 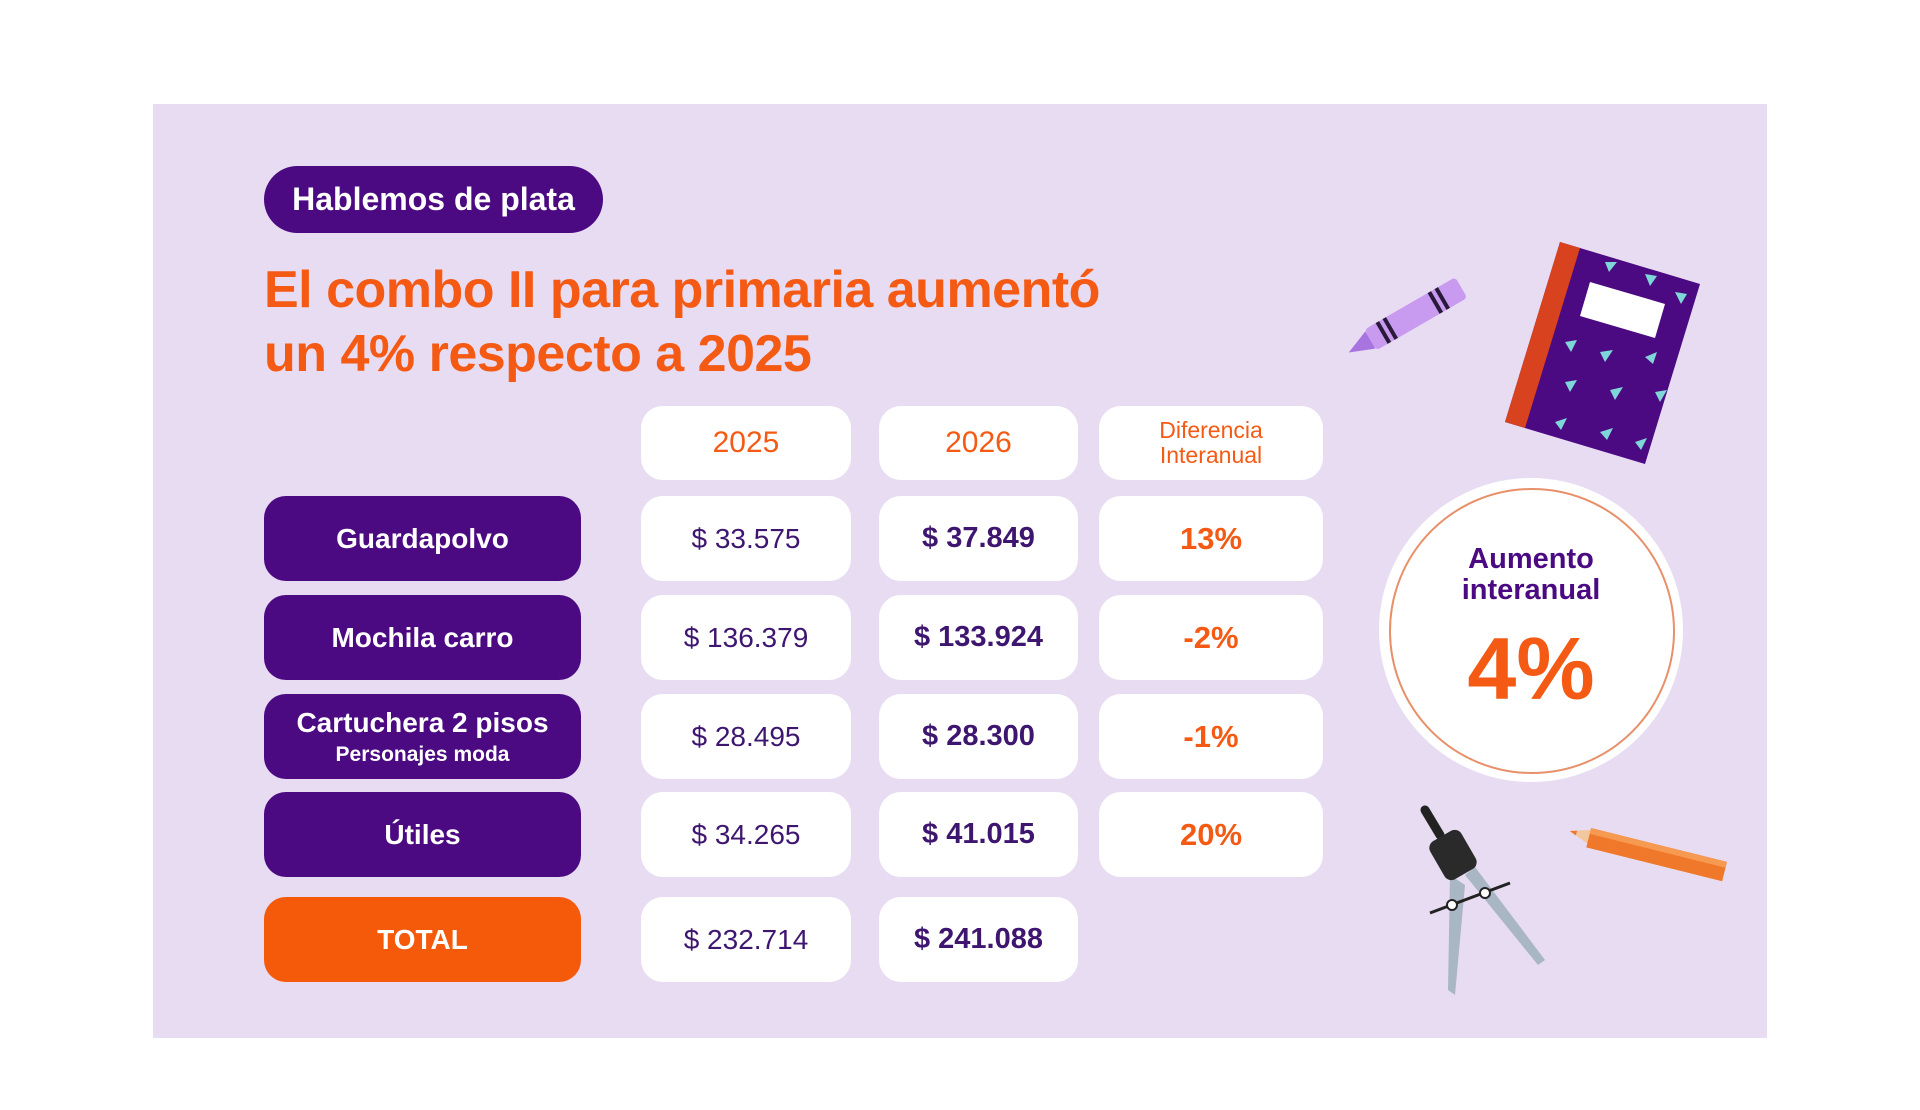 What do you see at coordinates (978, 736) in the screenshot?
I see `value-2026: $ 28.300` at bounding box center [978, 736].